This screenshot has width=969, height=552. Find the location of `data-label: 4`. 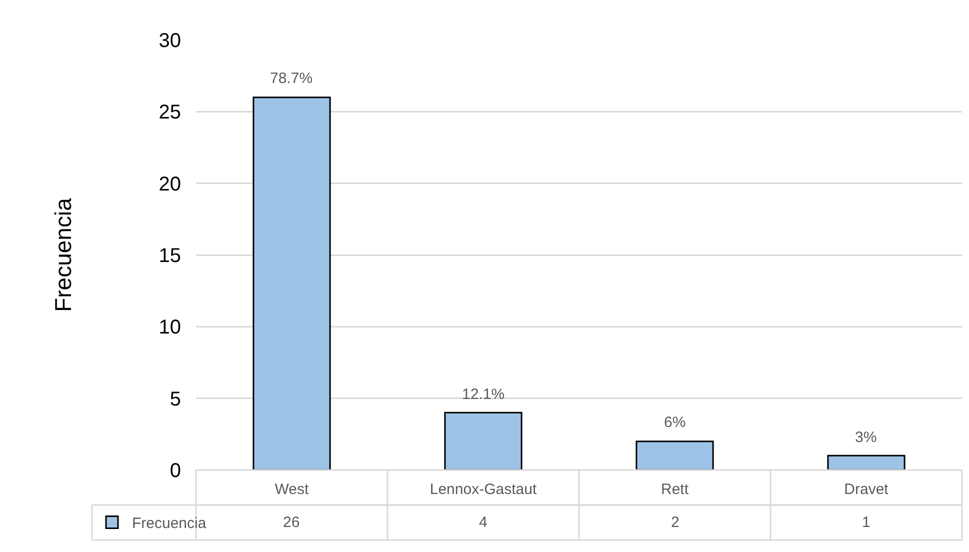

data-label: 4 is located at coordinates (483, 522).